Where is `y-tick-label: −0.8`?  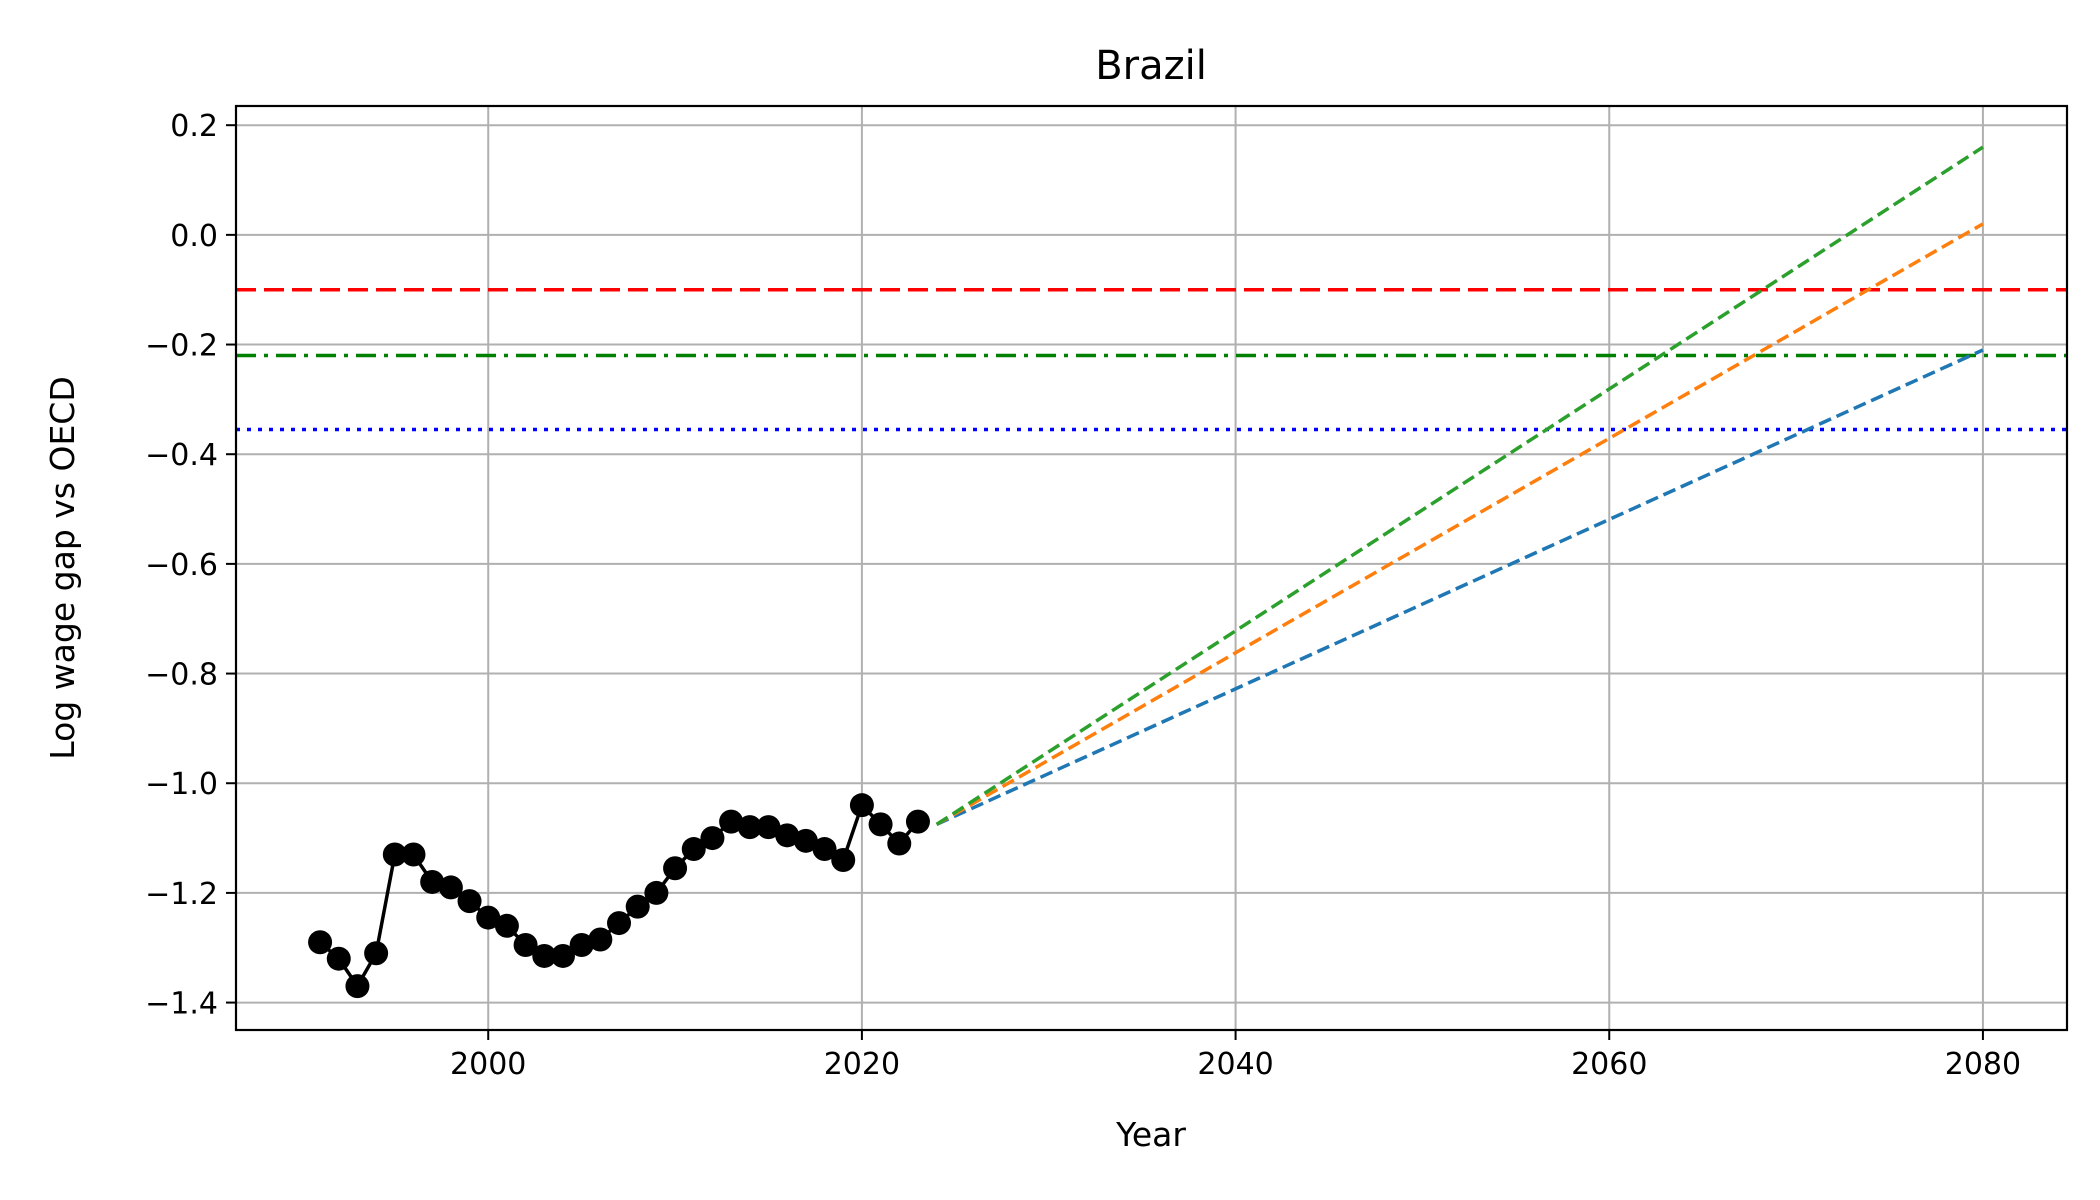 y-tick-label: −0.8 is located at coordinates (181, 675).